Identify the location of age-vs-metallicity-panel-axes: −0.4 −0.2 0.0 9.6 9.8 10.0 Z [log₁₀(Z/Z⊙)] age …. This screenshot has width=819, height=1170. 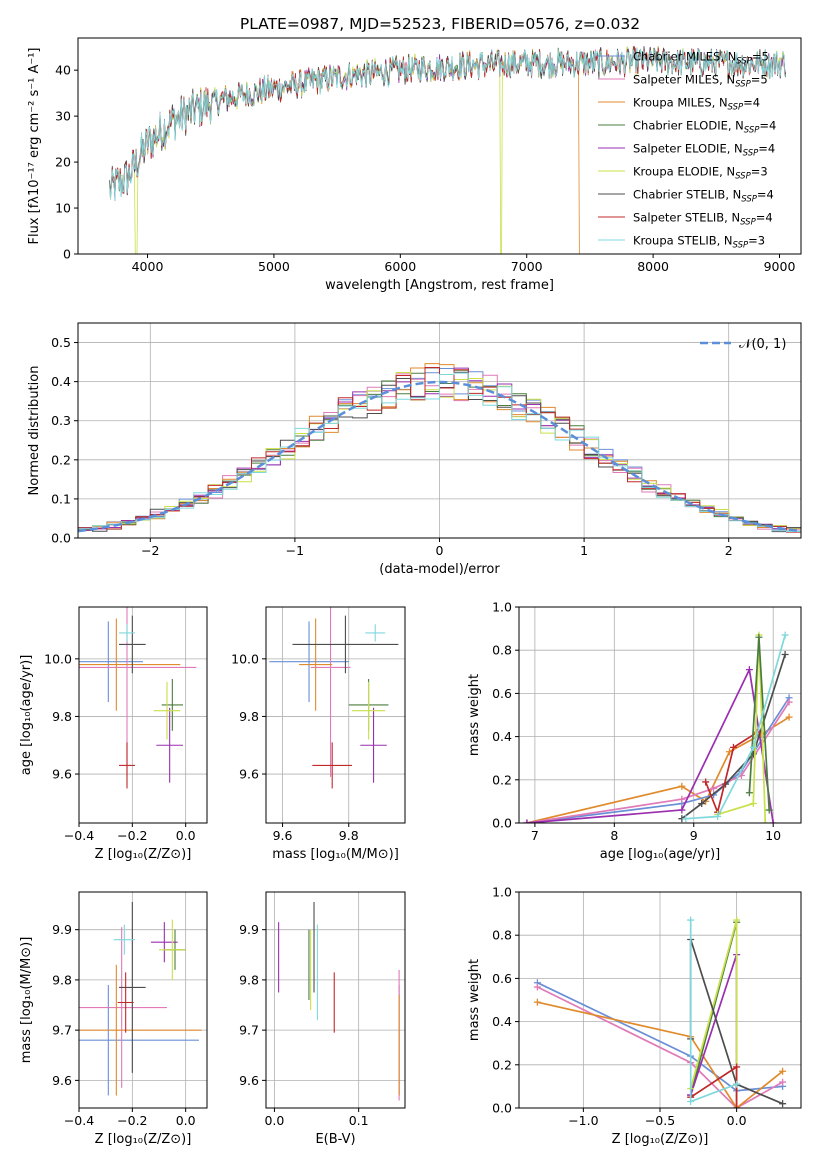
(113, 734).